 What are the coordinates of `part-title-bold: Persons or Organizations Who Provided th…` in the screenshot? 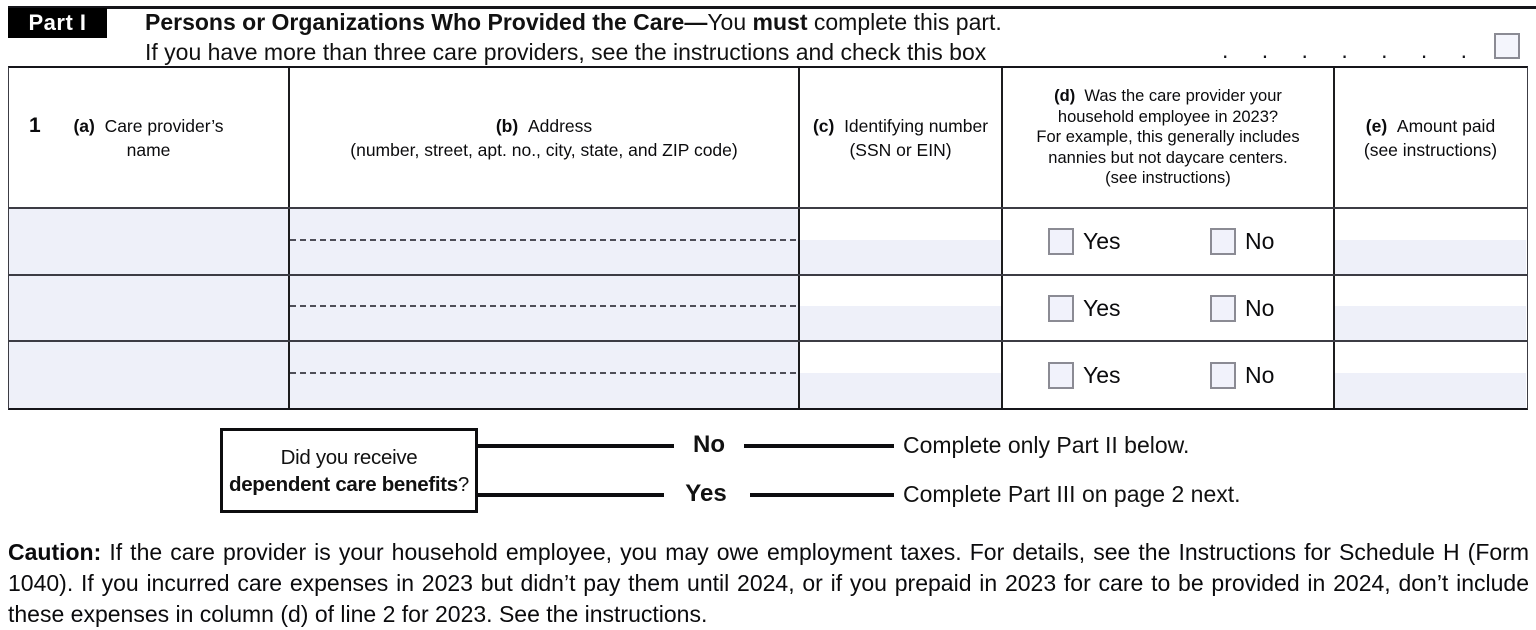 It's located at (426, 22).